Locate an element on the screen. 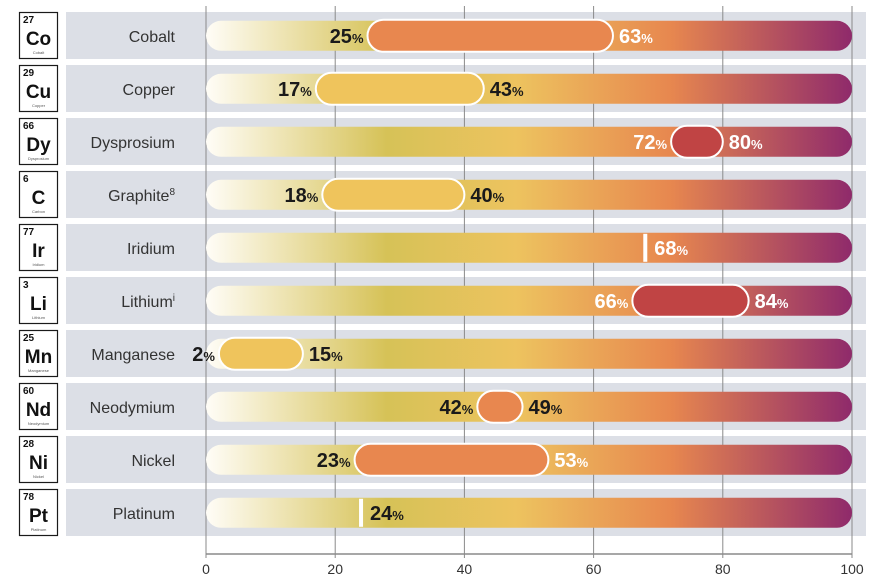  element-name: Cobalt is located at coordinates (39, 52).